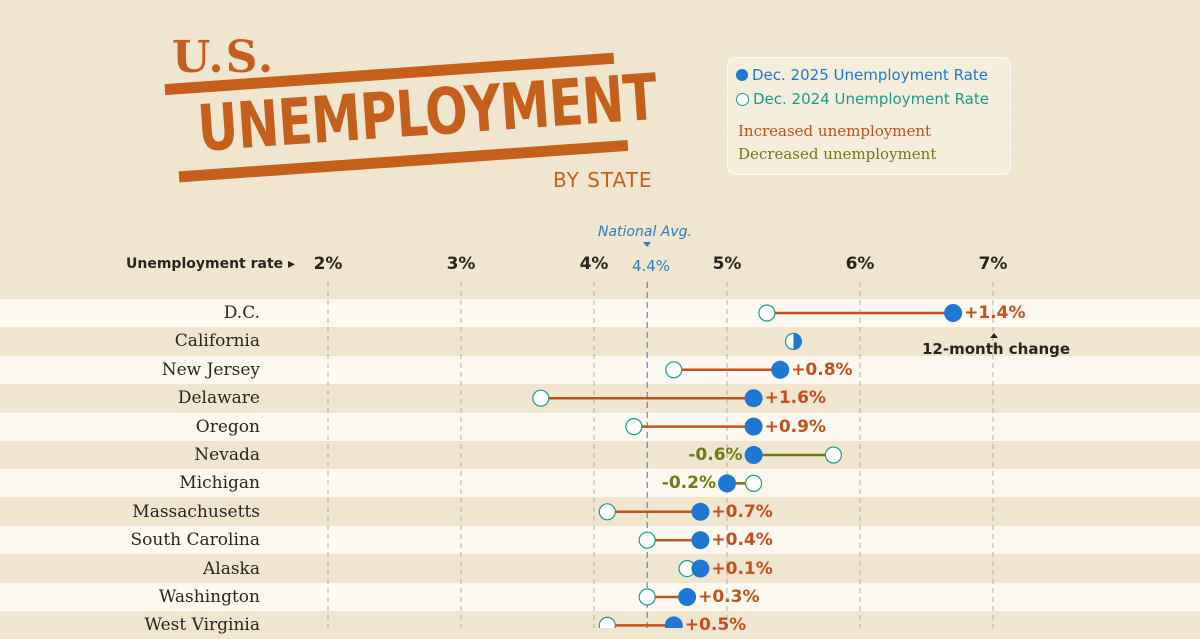  Describe the element at coordinates (224, 57) in the screenshot. I see `title-us: U.S.` at that location.